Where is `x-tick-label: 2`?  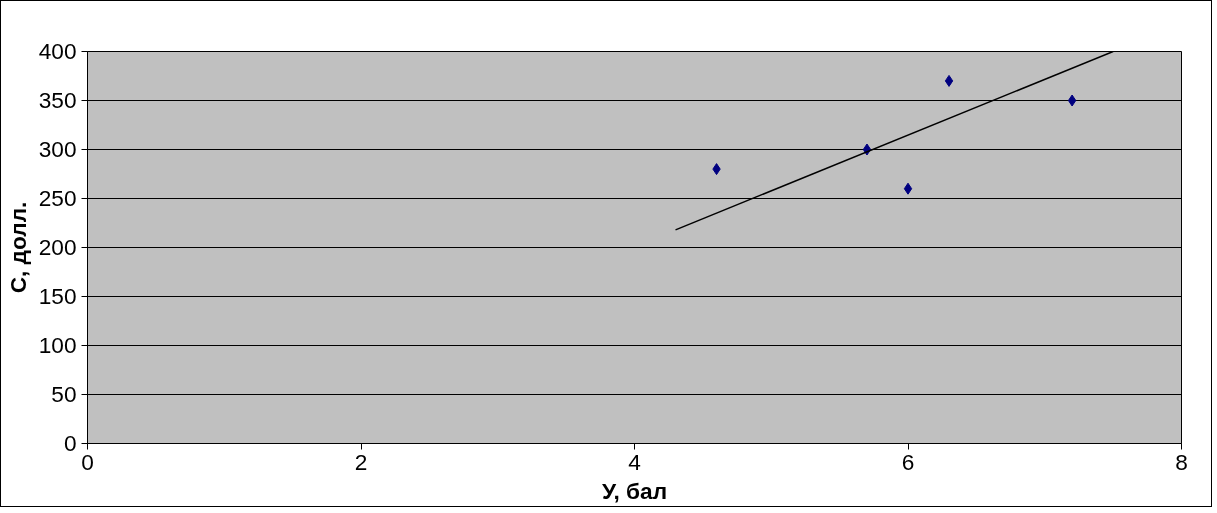
x-tick-label: 2 is located at coordinates (361, 461).